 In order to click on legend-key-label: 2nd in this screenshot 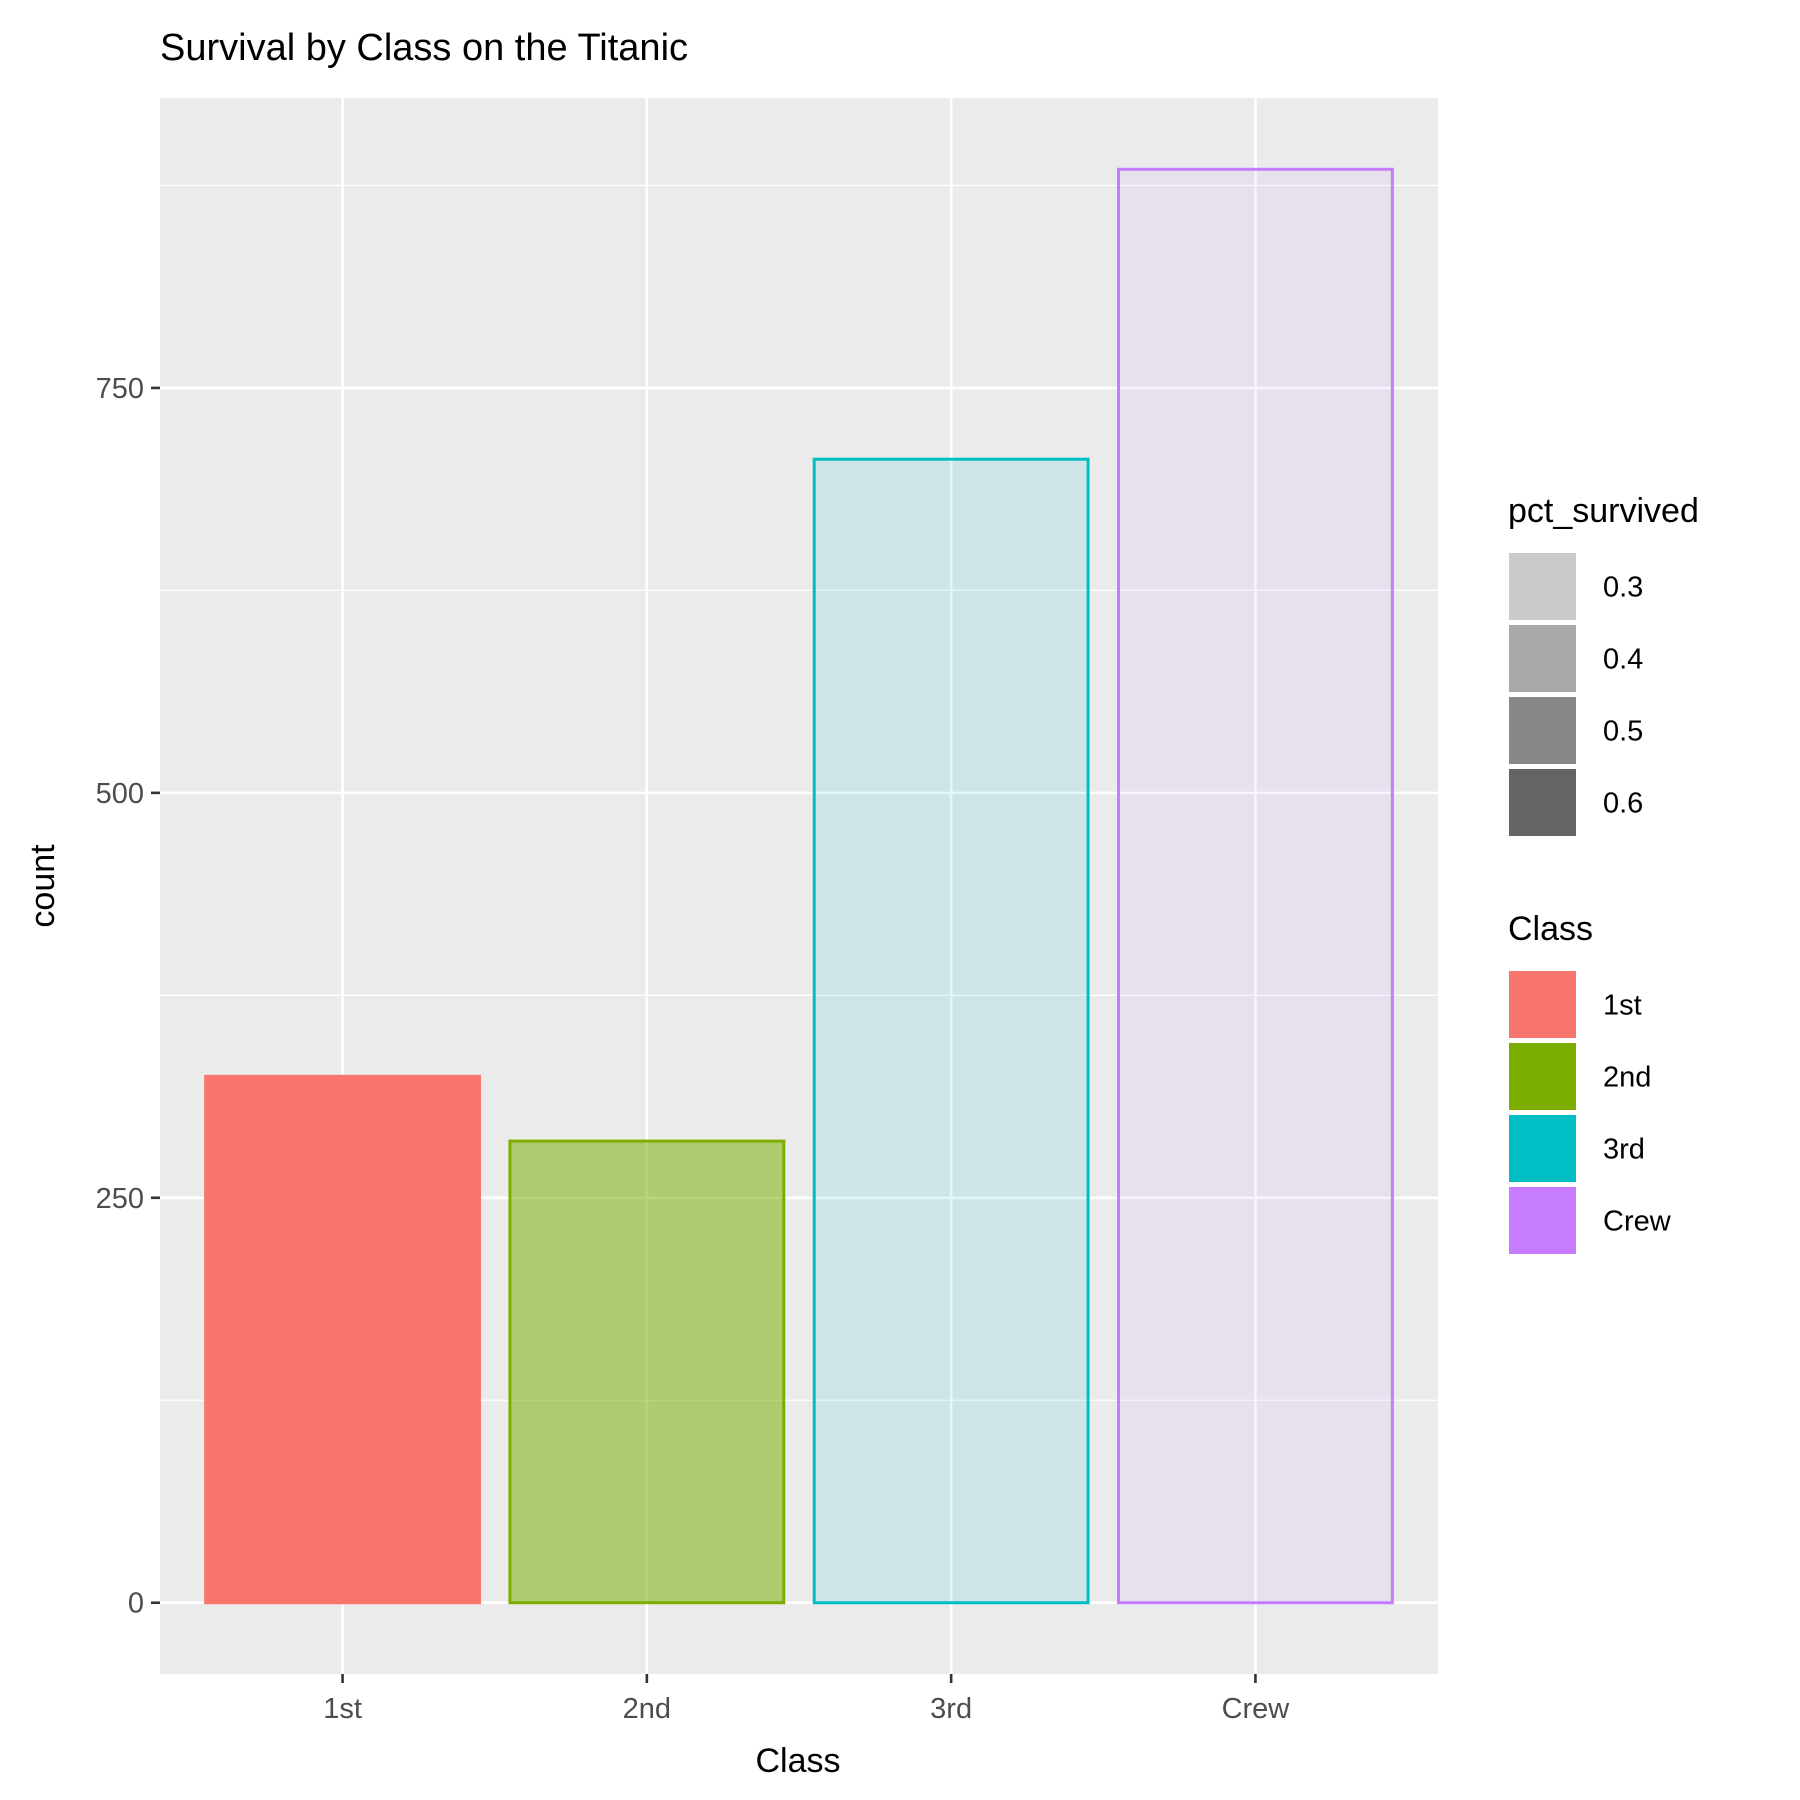, I will do `click(1627, 1078)`.